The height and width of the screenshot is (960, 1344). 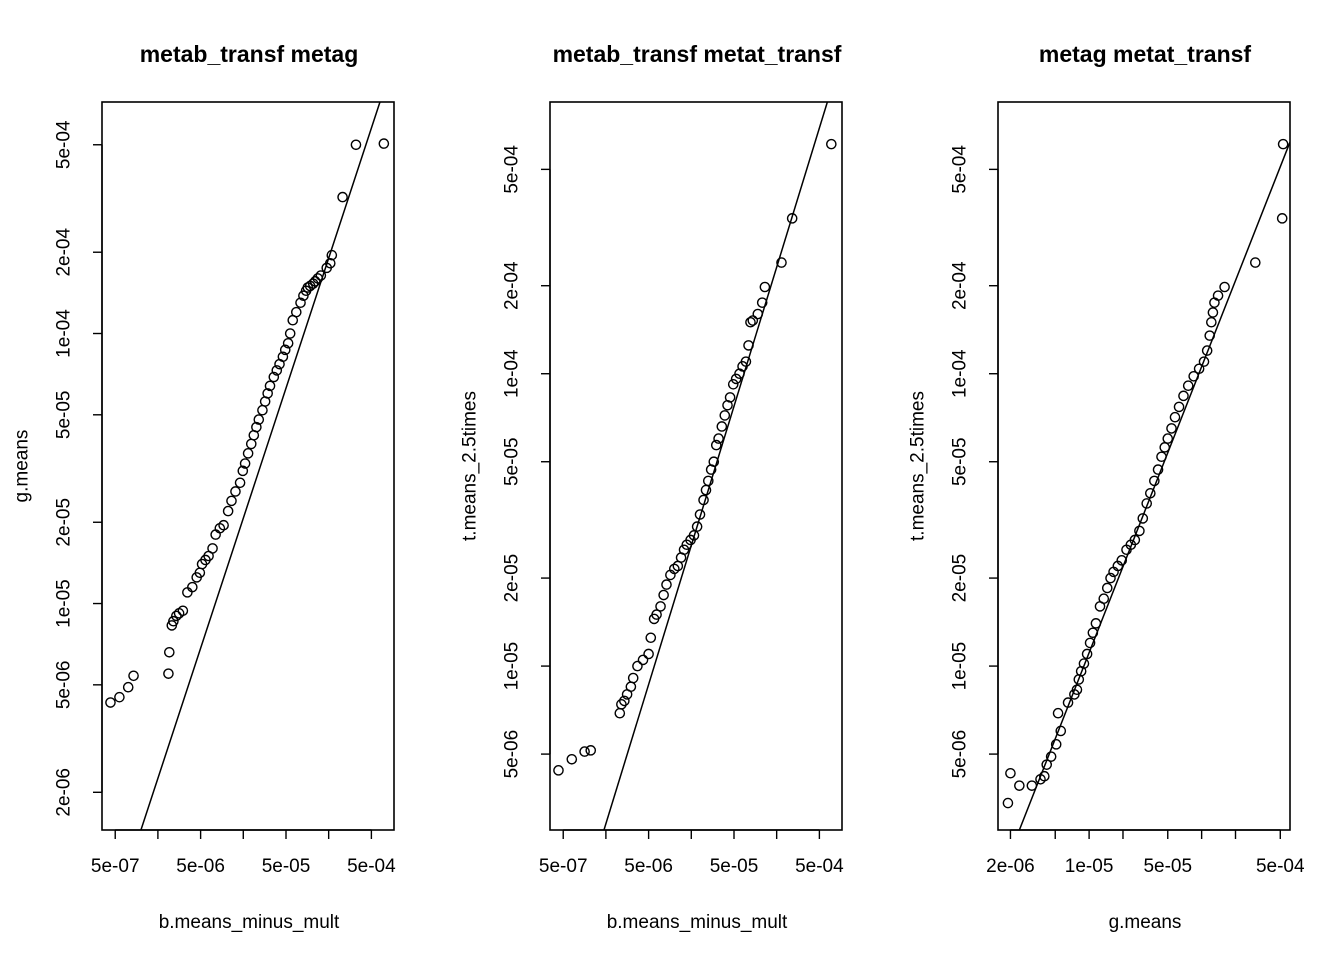 What do you see at coordinates (249, 54) in the screenshot?
I see `chart-title: metab_transf metag` at bounding box center [249, 54].